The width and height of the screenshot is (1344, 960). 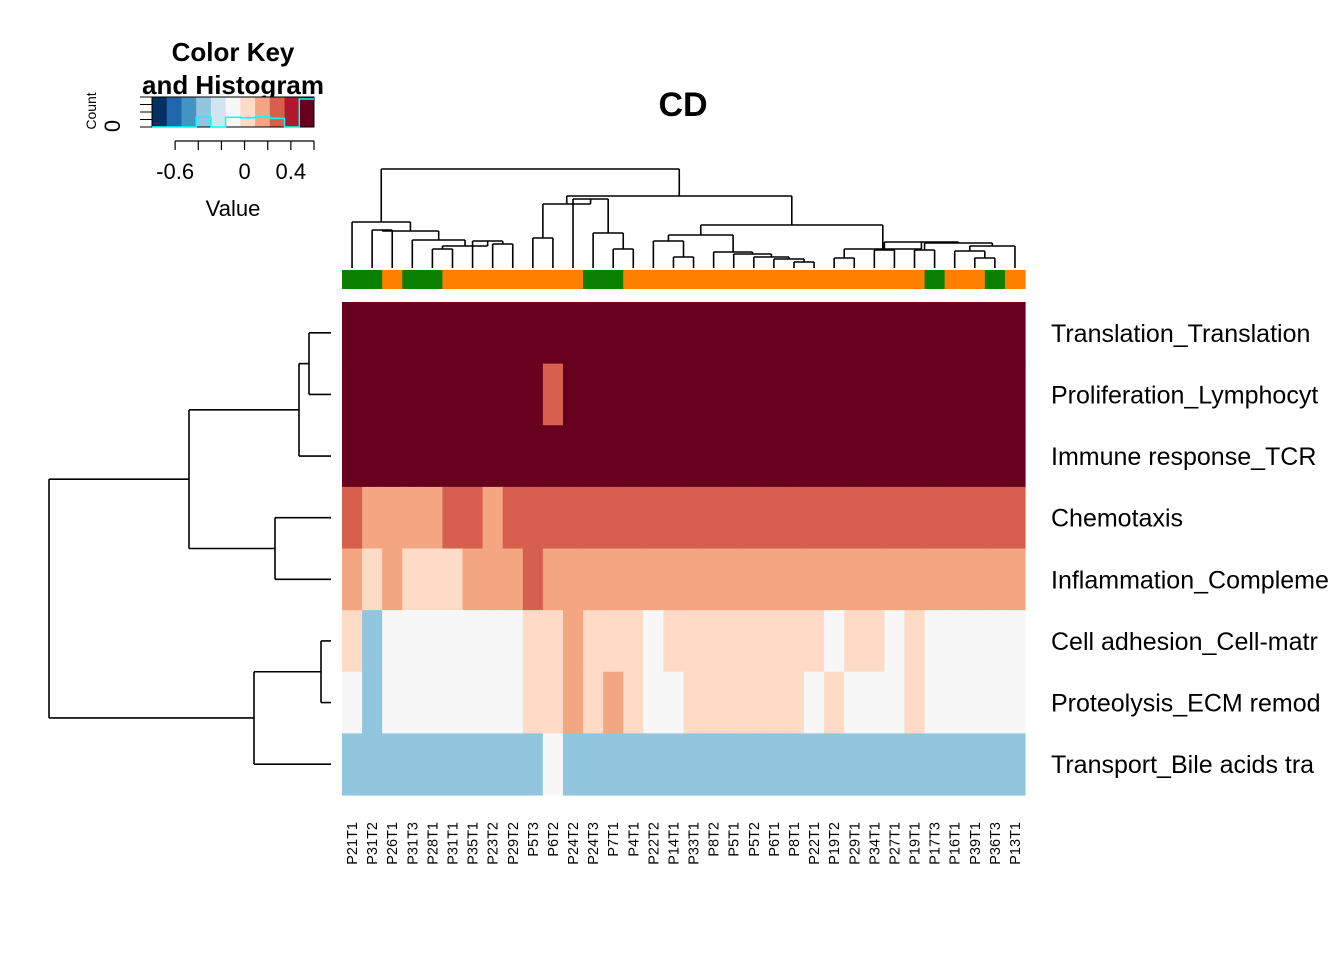 What do you see at coordinates (695, 843) in the screenshot?
I see `column-label: P33T1` at bounding box center [695, 843].